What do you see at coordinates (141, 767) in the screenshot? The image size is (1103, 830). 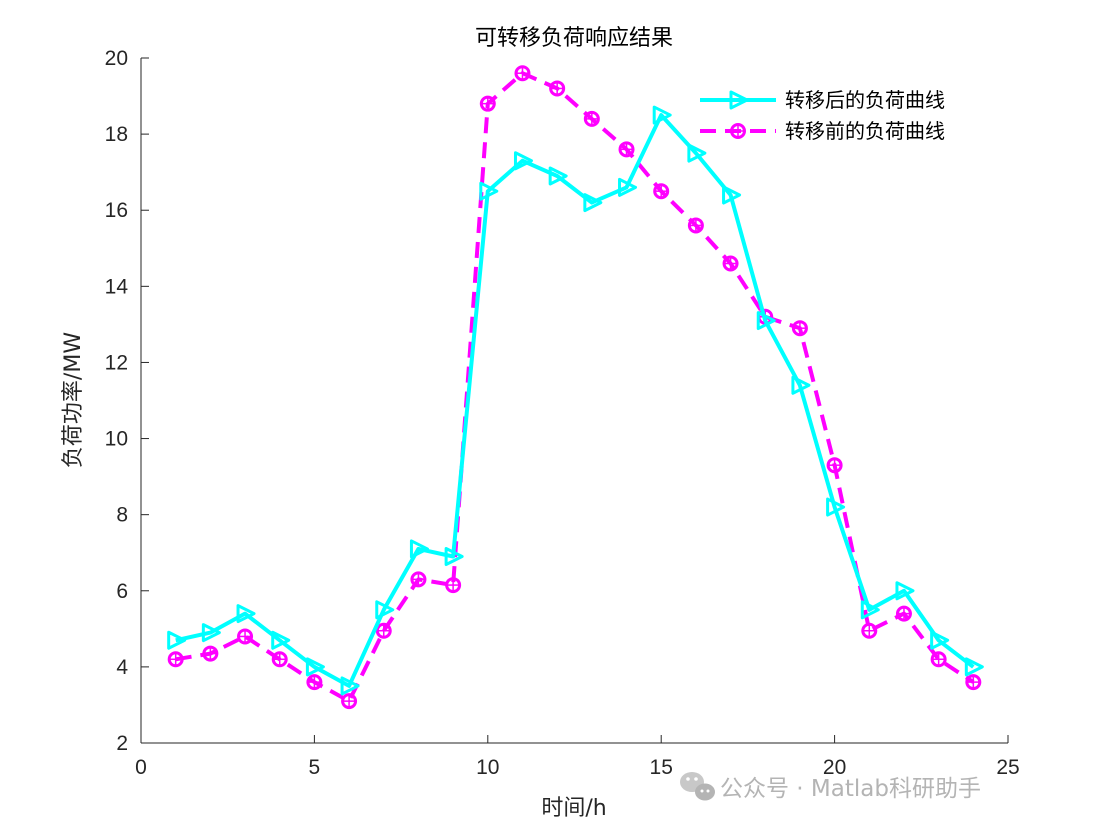 I see `x-tick-label: 0` at bounding box center [141, 767].